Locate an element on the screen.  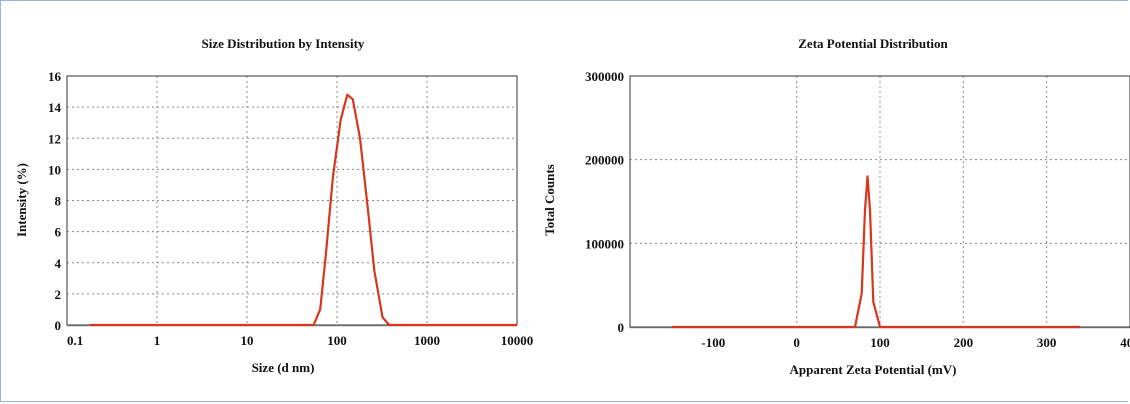
y-tick-label: 6 is located at coordinates (58, 232).